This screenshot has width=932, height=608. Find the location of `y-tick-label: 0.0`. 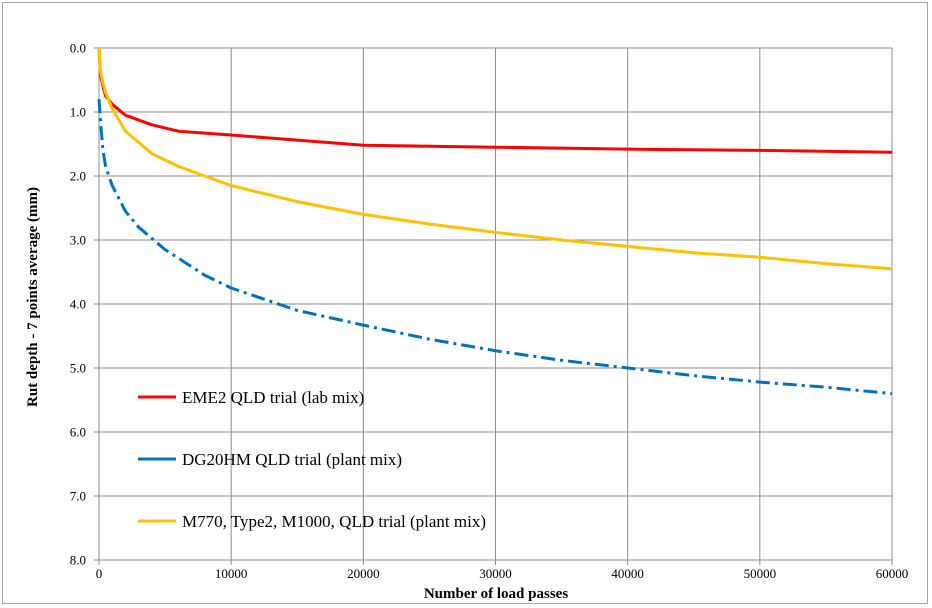

y-tick-label: 0.0 is located at coordinates (78, 48).